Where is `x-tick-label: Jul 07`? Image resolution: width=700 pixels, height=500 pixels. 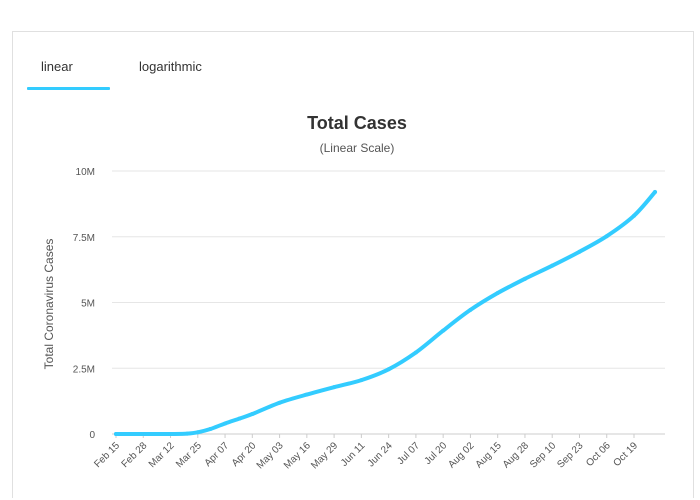 x-tick-label: Jul 07 is located at coordinates (408, 453).